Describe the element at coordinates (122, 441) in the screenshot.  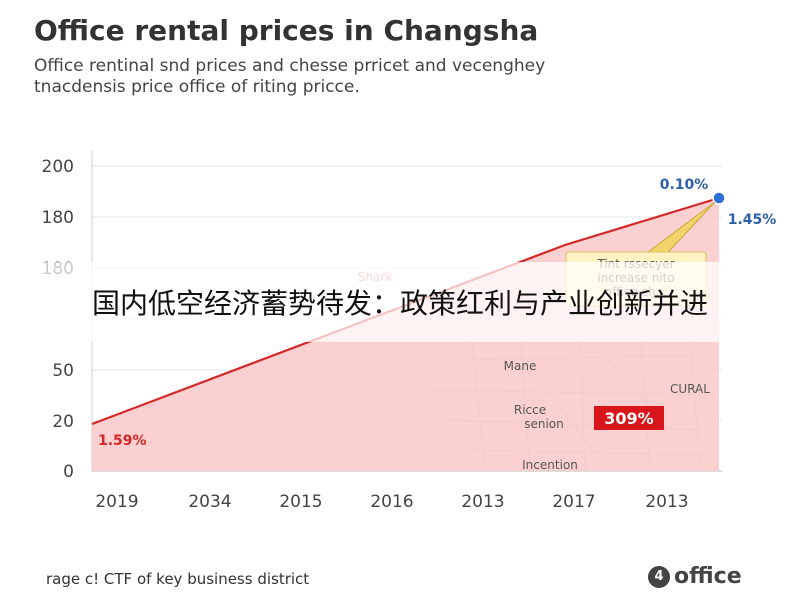
I see `start-label: 1.59%` at that location.